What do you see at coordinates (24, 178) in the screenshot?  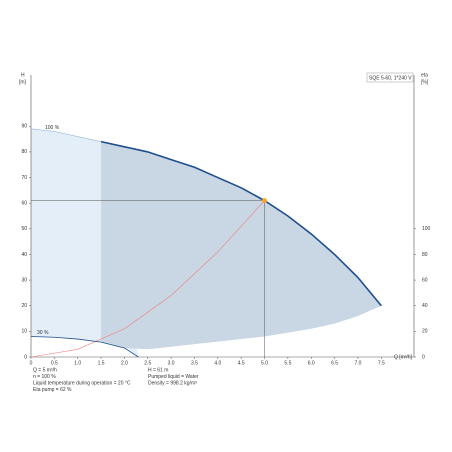 I see `y-tick-label: 70` at bounding box center [24, 178].